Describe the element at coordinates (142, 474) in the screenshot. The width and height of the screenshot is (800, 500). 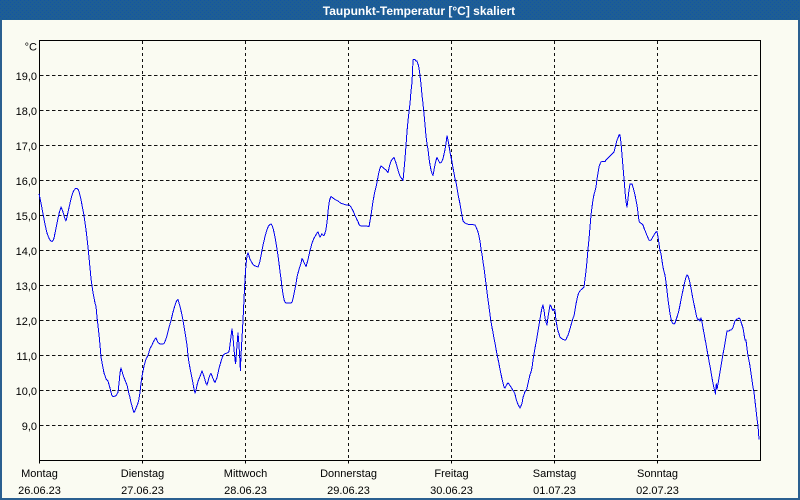
I see `svg-text: Dienstag` at that location.